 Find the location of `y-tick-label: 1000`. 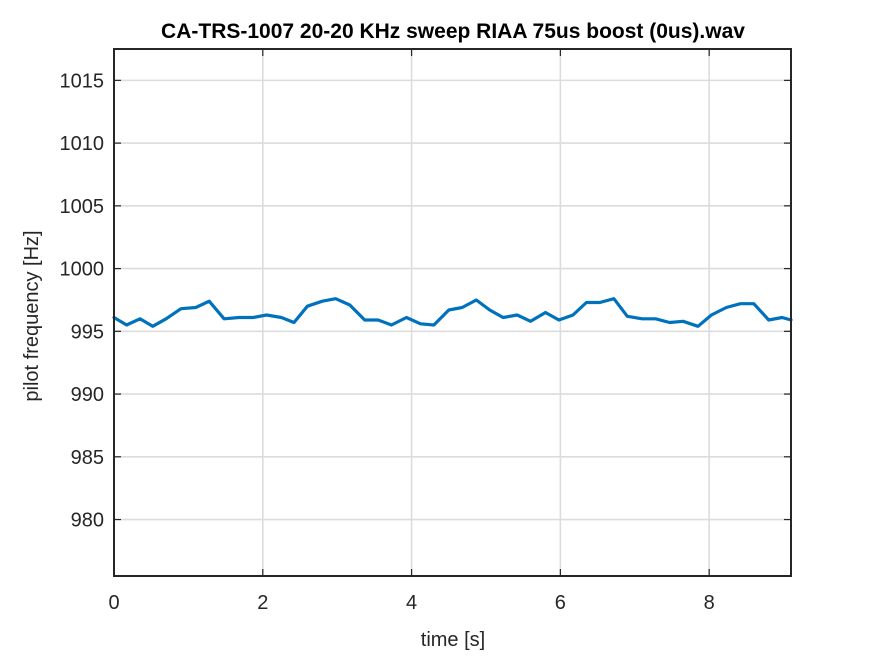

y-tick-label: 1000 is located at coordinates (82, 270).